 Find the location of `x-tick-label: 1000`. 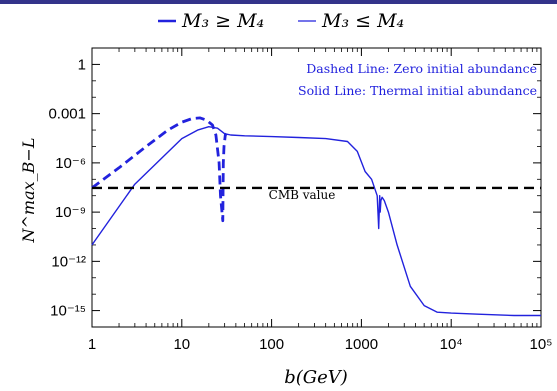

x-tick-label: 1000 is located at coordinates (361, 344).